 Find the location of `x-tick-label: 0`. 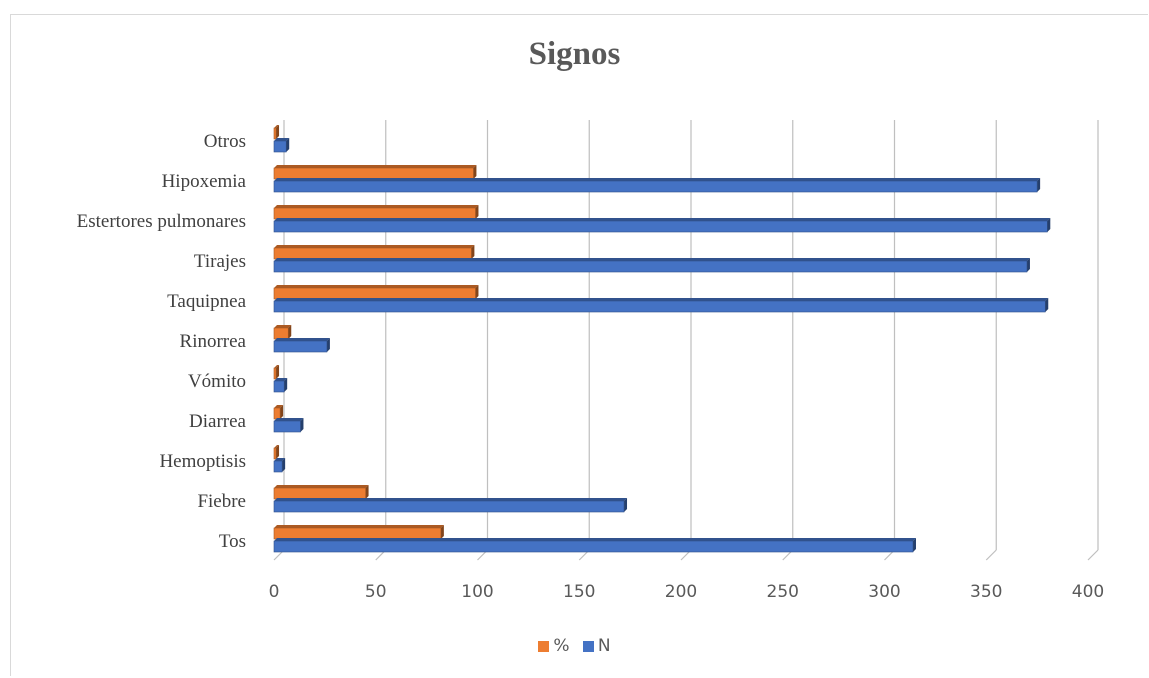

x-tick-label: 0 is located at coordinates (274, 592).